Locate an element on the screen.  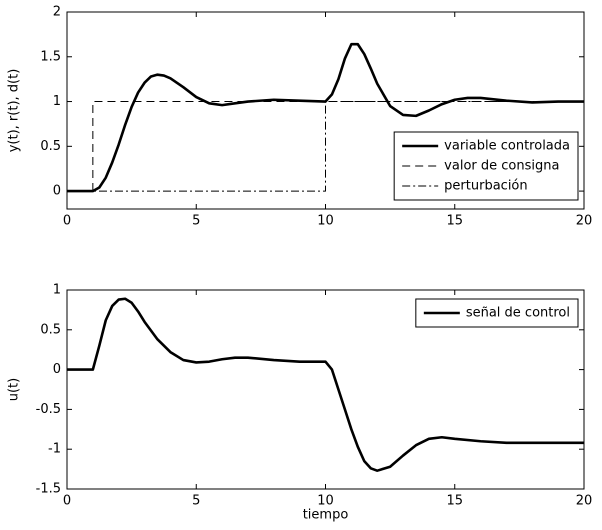
y-tick-label: 2 is located at coordinates (57, 12).